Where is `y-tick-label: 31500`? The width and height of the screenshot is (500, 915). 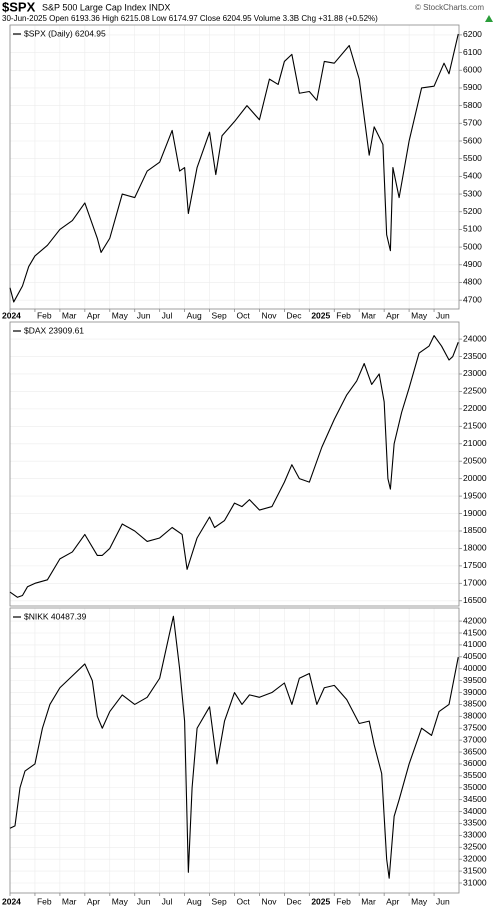
y-tick-label: 31500 is located at coordinates (475, 870).